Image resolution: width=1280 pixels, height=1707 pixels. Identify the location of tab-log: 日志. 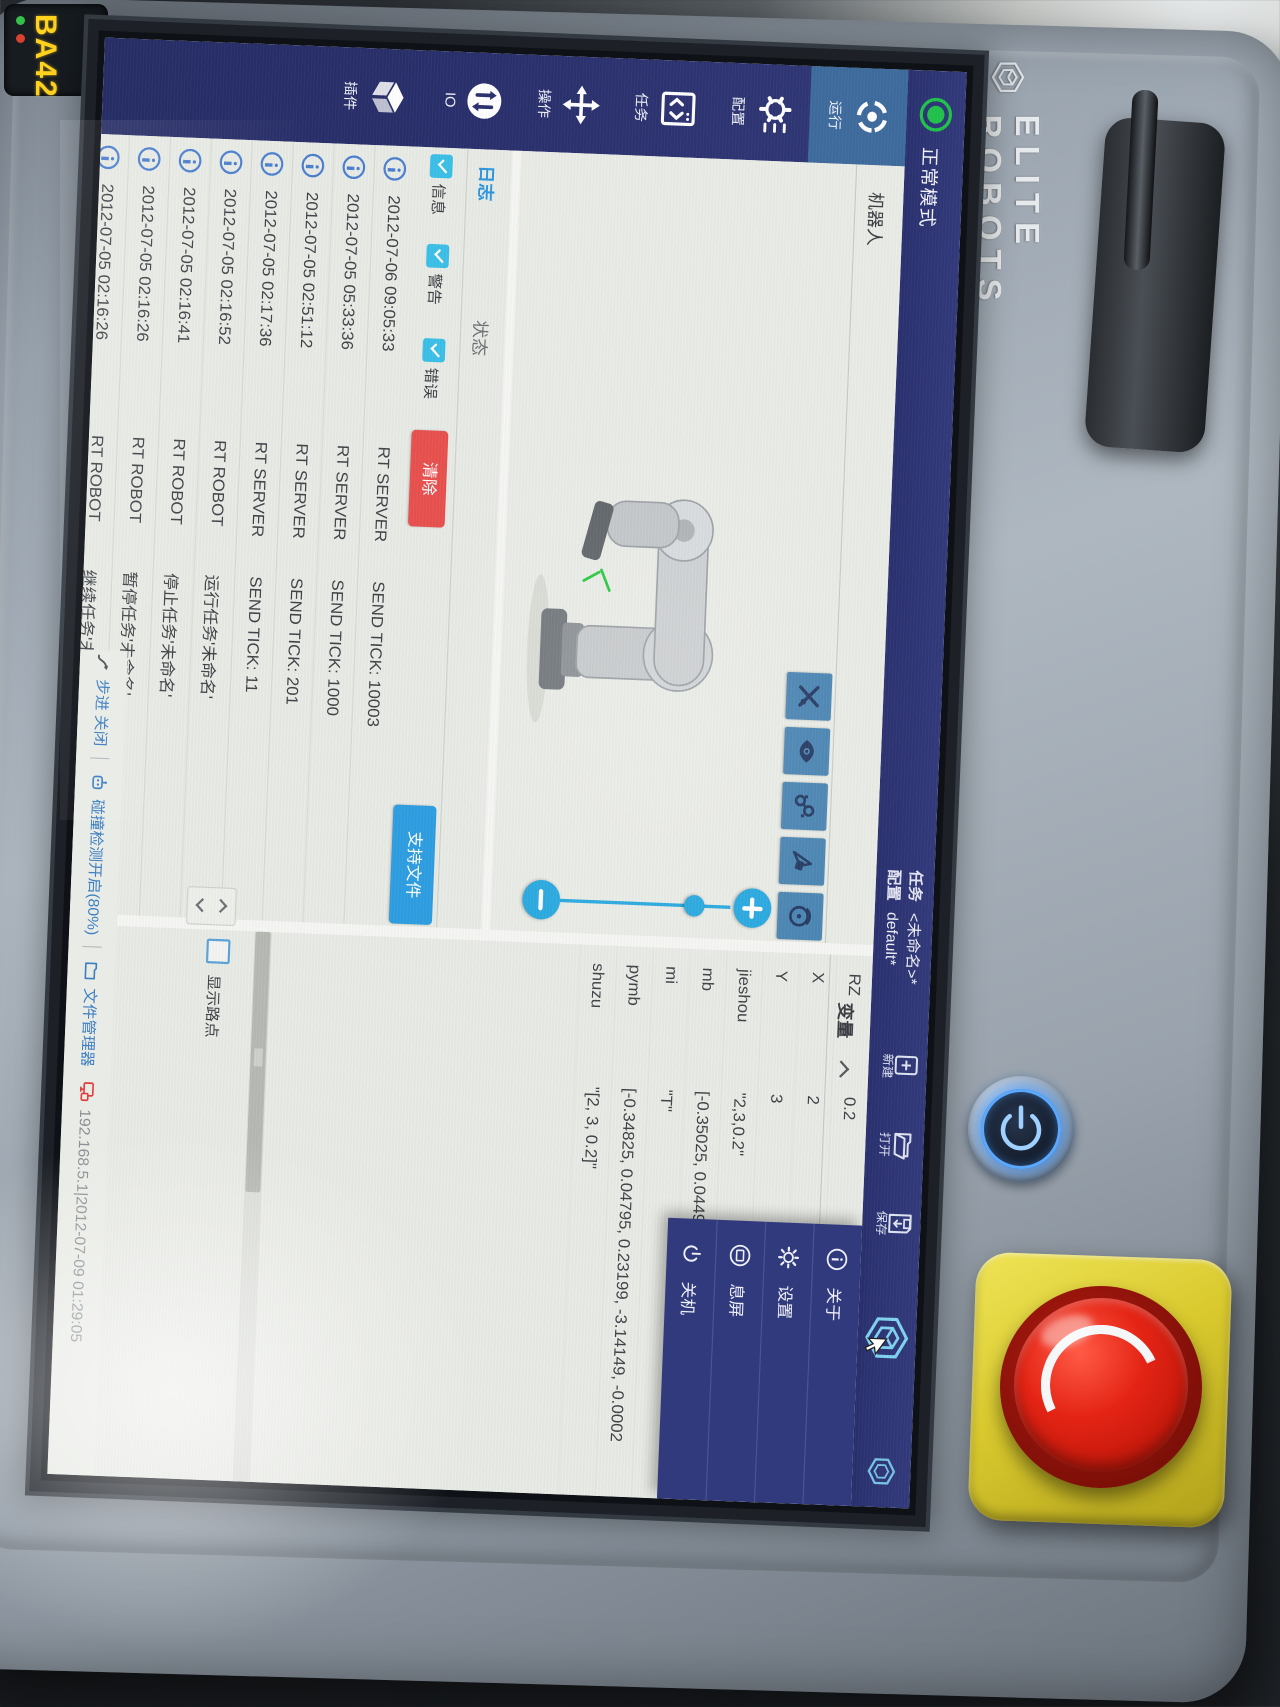
(484, 183).